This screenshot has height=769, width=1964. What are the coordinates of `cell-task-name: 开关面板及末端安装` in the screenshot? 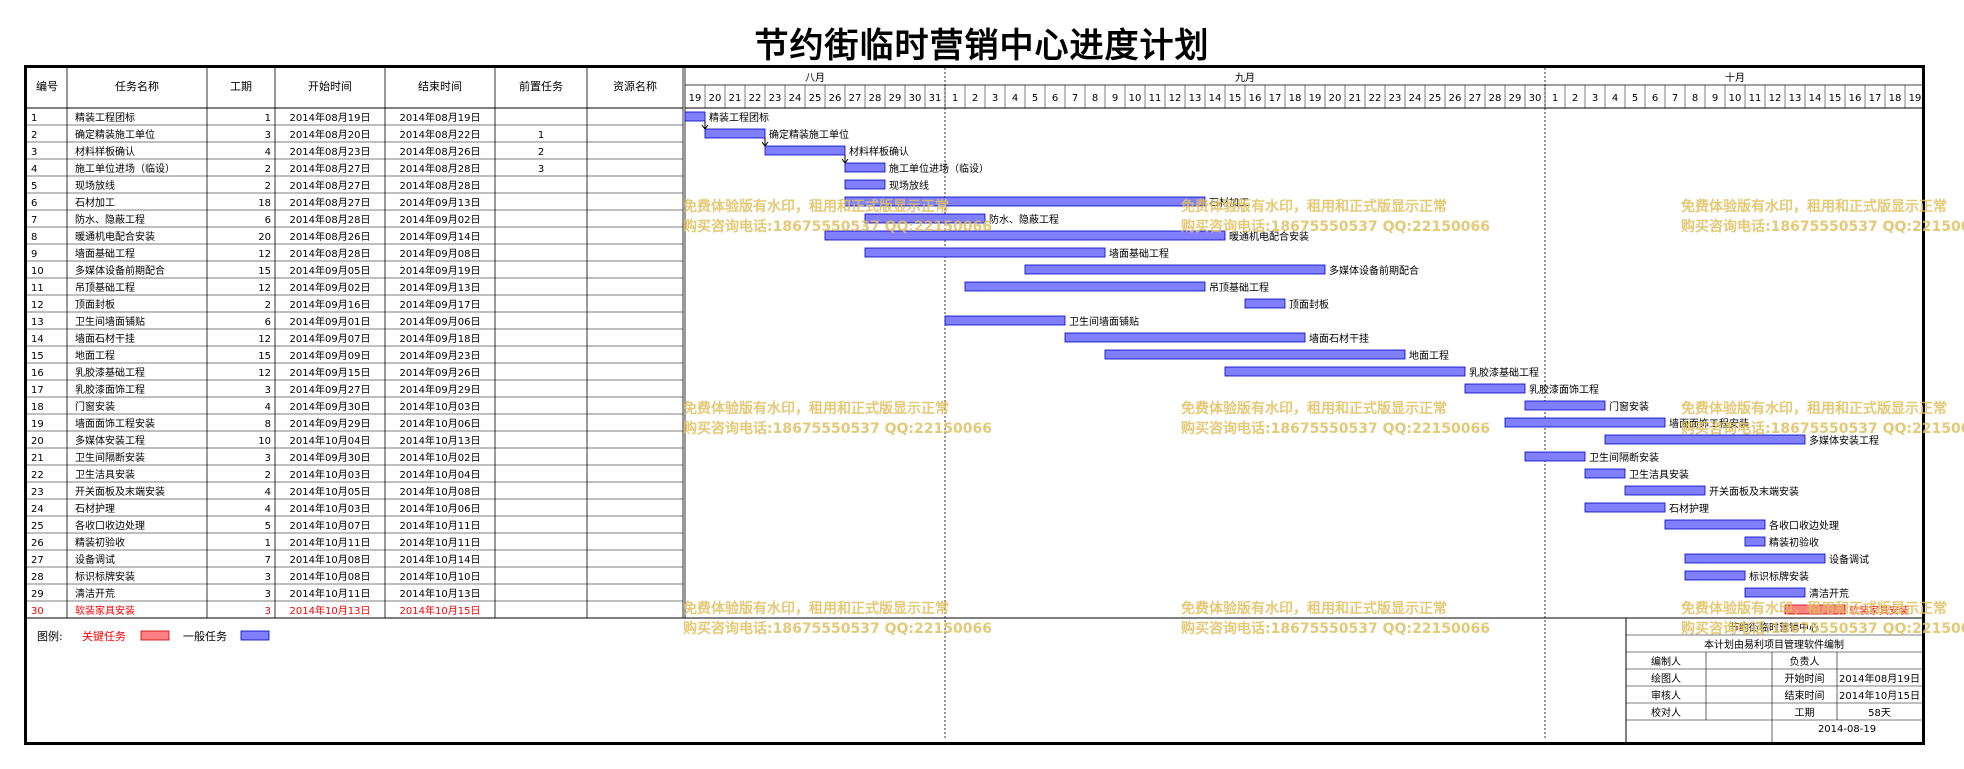 It's located at (120, 491).